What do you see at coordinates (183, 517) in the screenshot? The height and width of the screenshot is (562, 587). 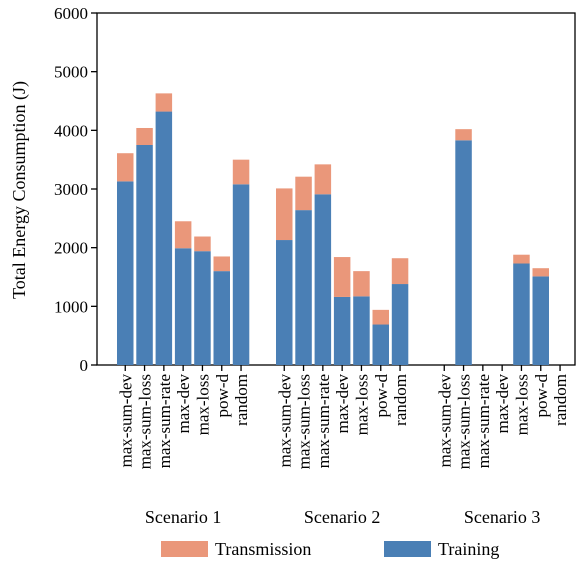 I see `group-label: Scenario 1` at bounding box center [183, 517].